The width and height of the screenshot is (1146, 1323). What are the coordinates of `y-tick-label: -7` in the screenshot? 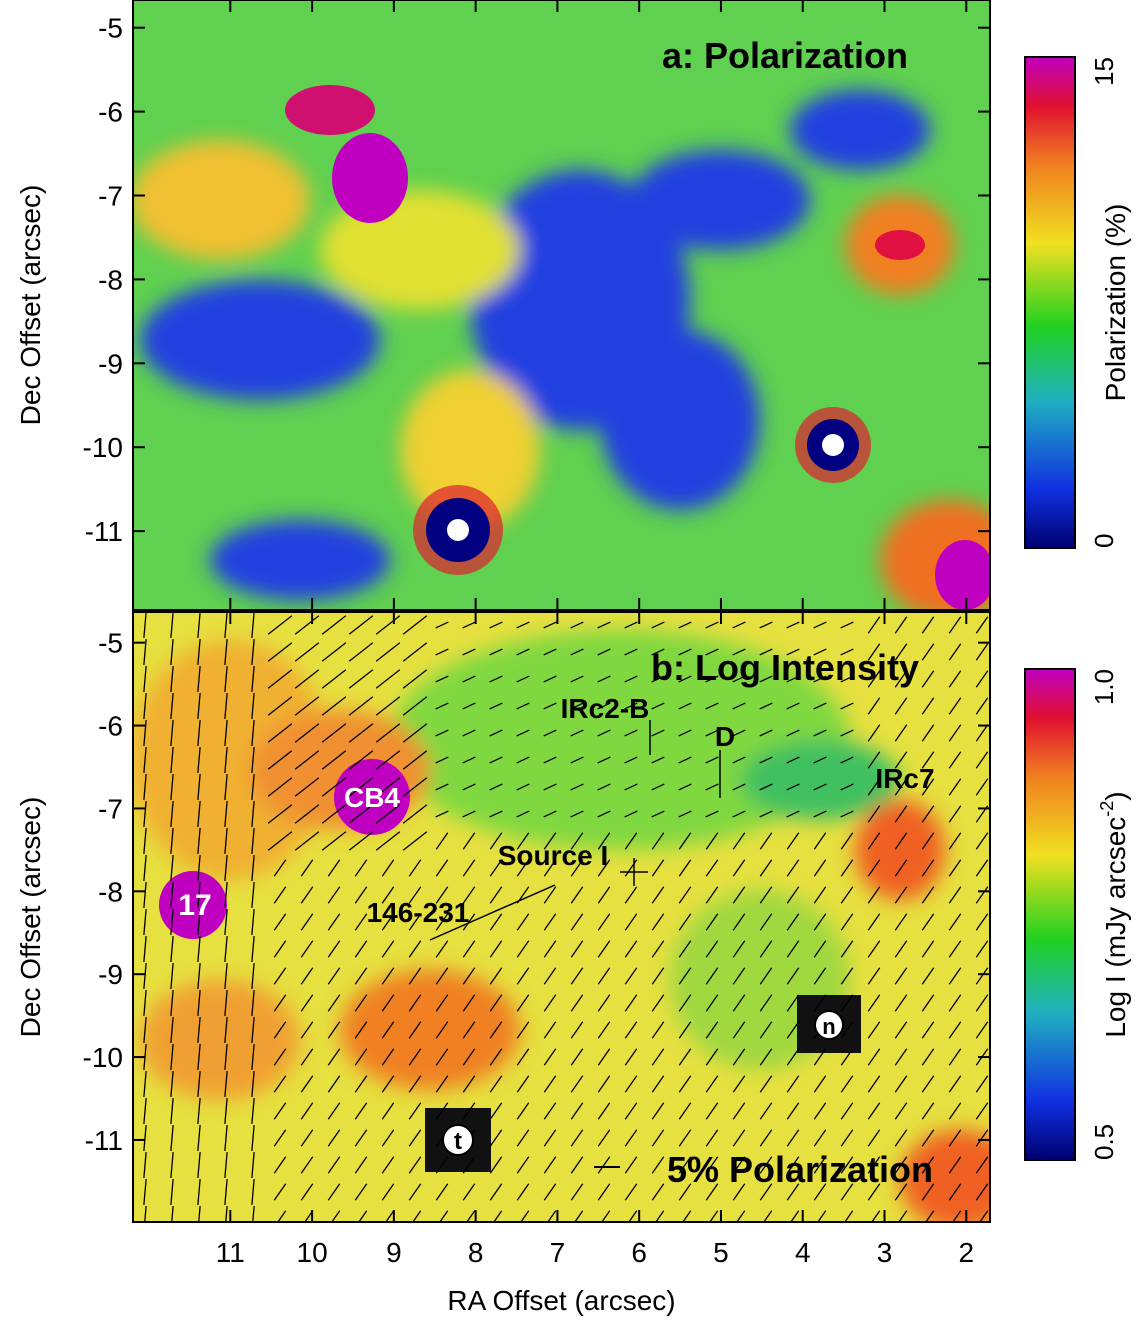 It's located at (110, 808).